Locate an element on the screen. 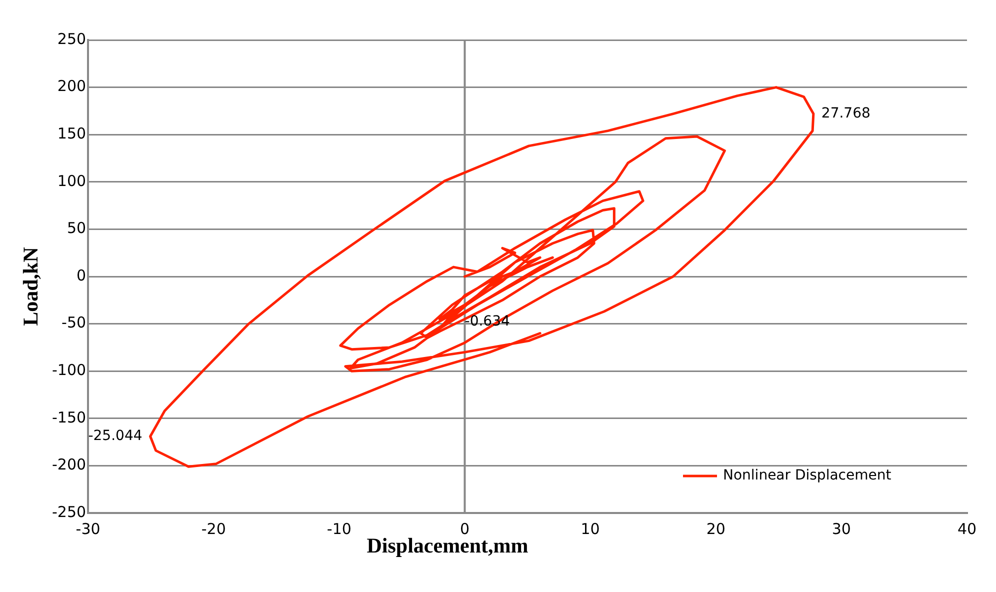 Image resolution: width=996 pixels, height=592 pixels. annotation: -25.044 is located at coordinates (115, 436).